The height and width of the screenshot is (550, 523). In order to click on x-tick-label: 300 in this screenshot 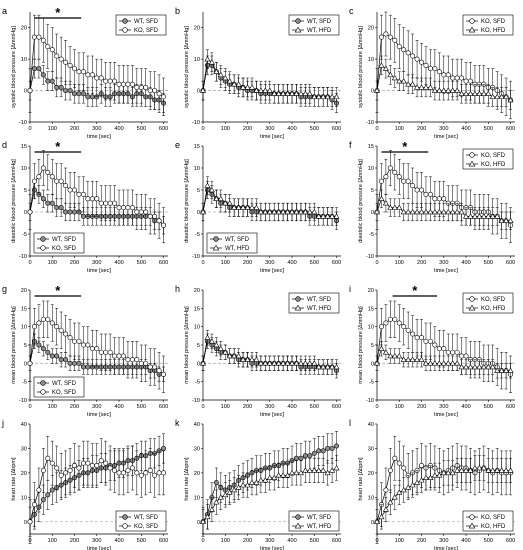, I will do `click(443, 541)`.